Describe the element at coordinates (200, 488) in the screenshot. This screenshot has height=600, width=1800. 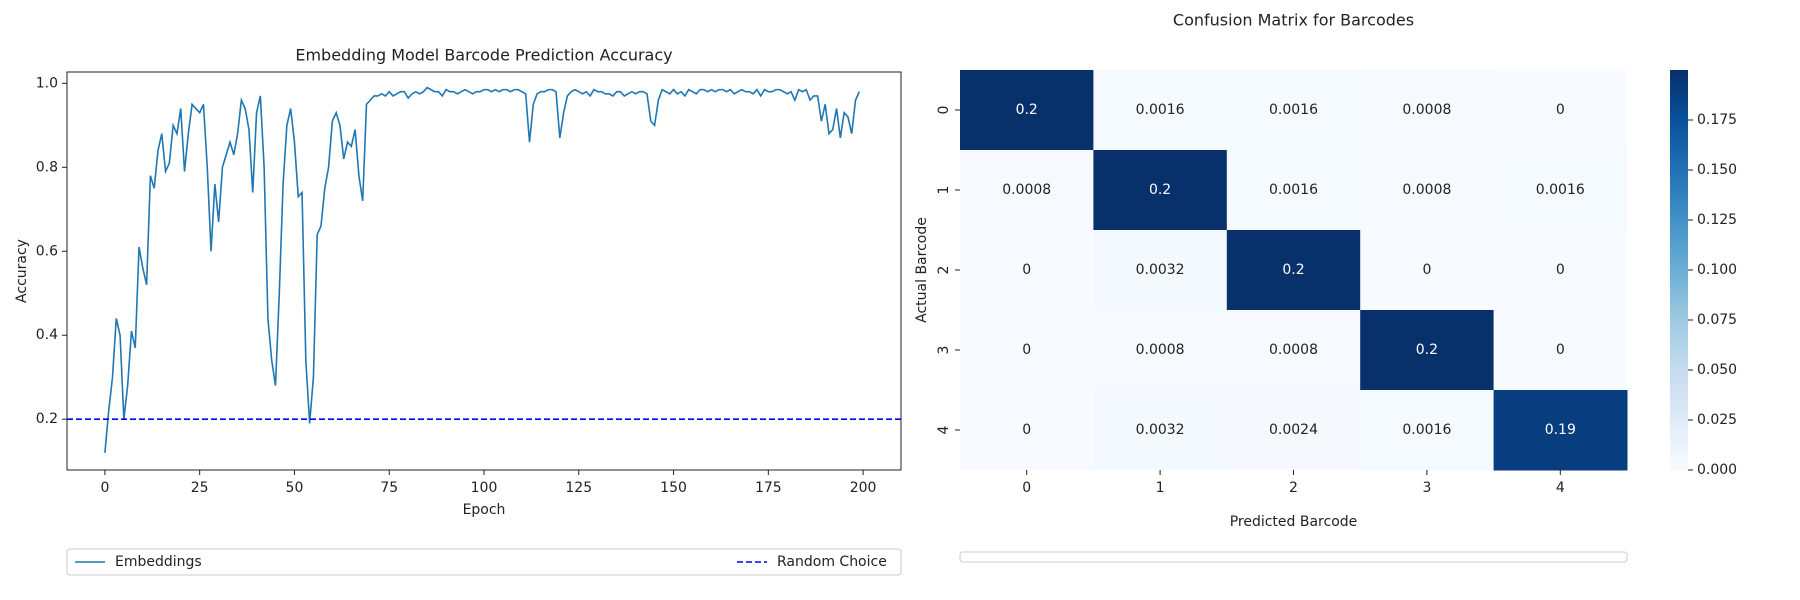
I see `x-tick-label: 25` at that location.